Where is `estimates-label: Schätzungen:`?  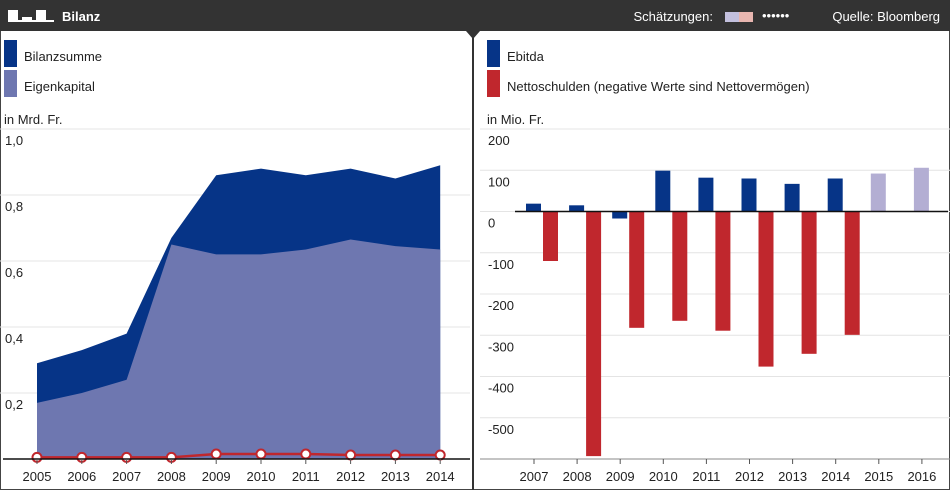
estimates-label: Schätzungen: is located at coordinates (673, 16).